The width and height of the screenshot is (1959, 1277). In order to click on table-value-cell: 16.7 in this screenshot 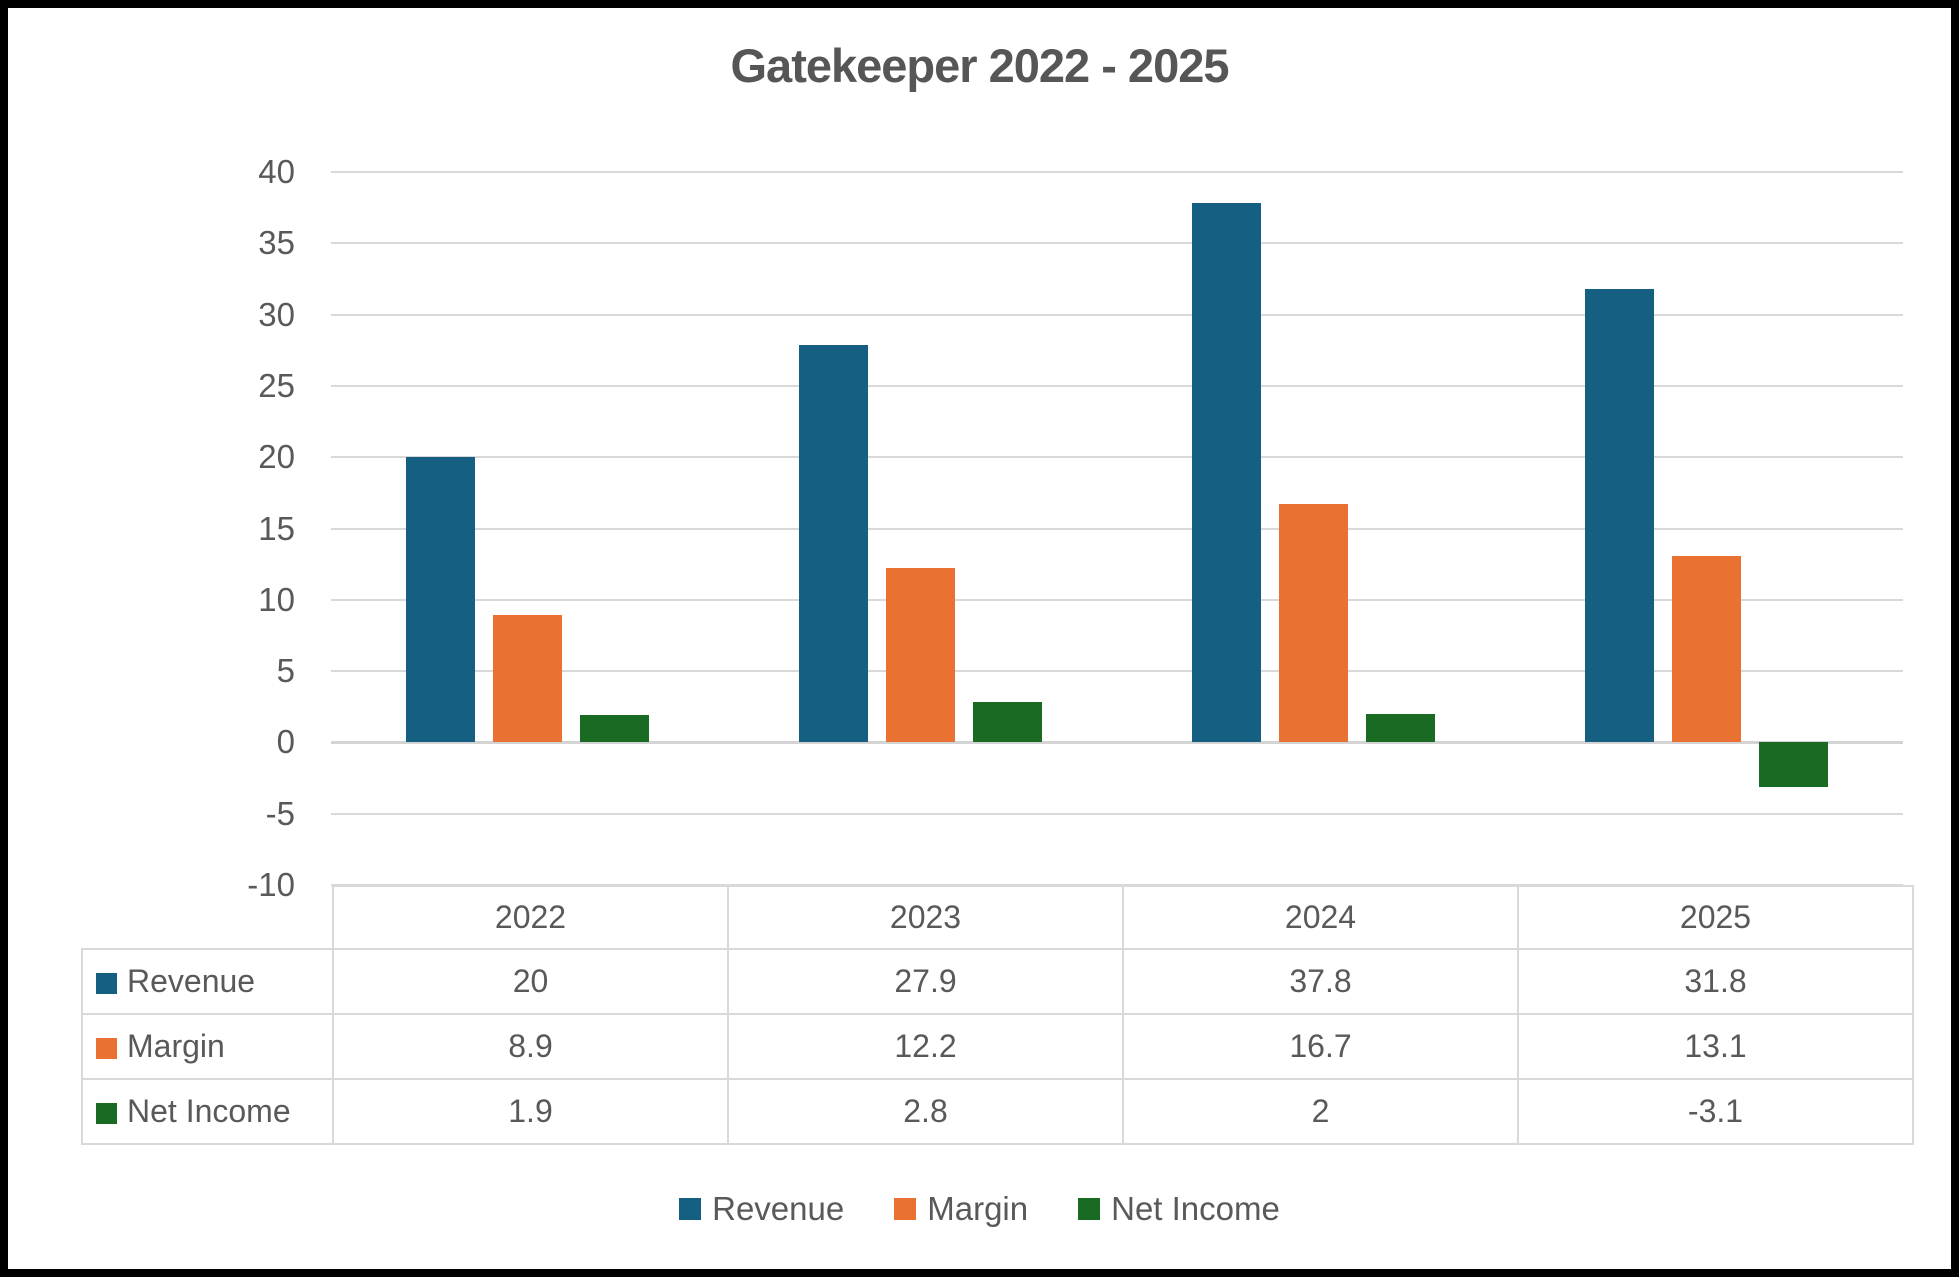, I will do `click(1320, 1046)`.